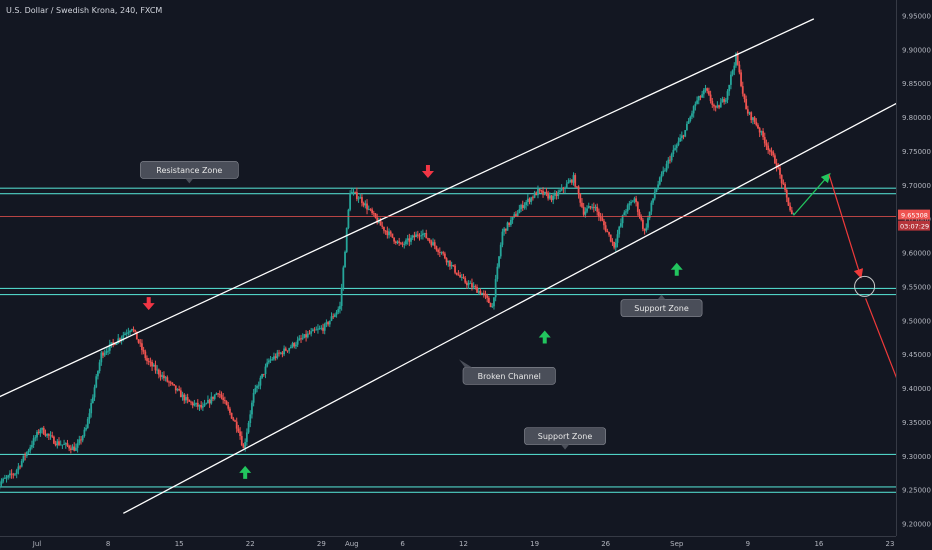  Describe the element at coordinates (914, 225) in the screenshot. I see `countdown-badge` at that location.